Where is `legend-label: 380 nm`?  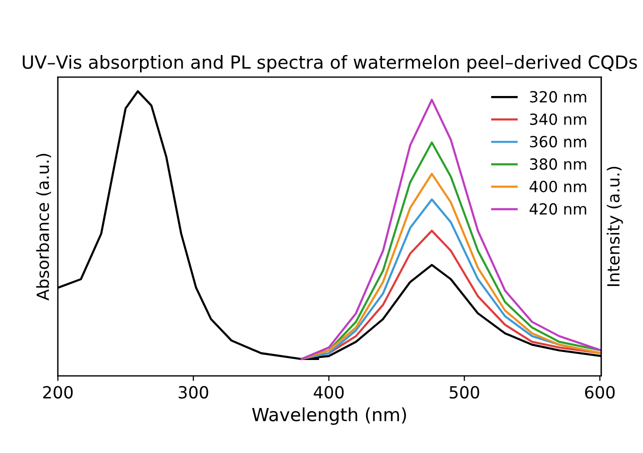 legend-label: 380 nm is located at coordinates (558, 164).